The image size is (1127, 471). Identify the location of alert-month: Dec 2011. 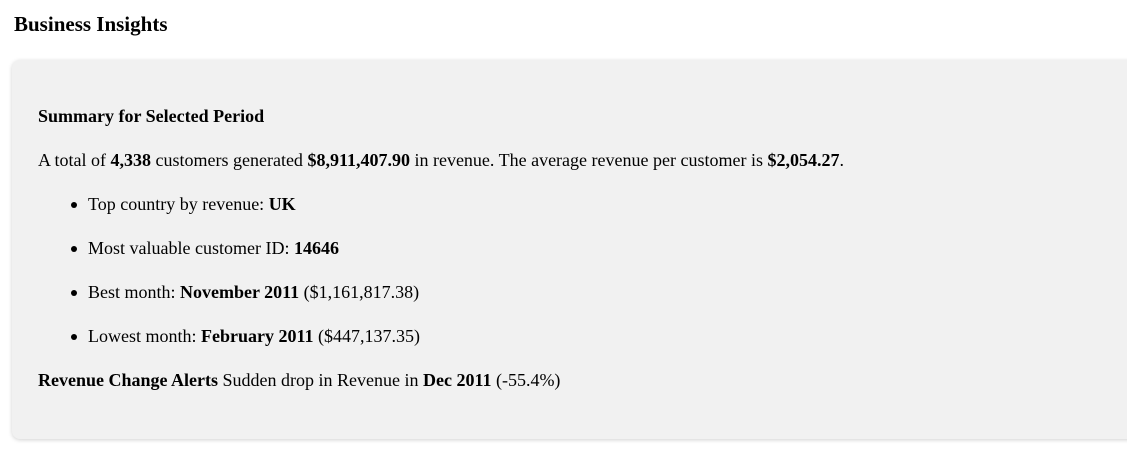
(457, 380).